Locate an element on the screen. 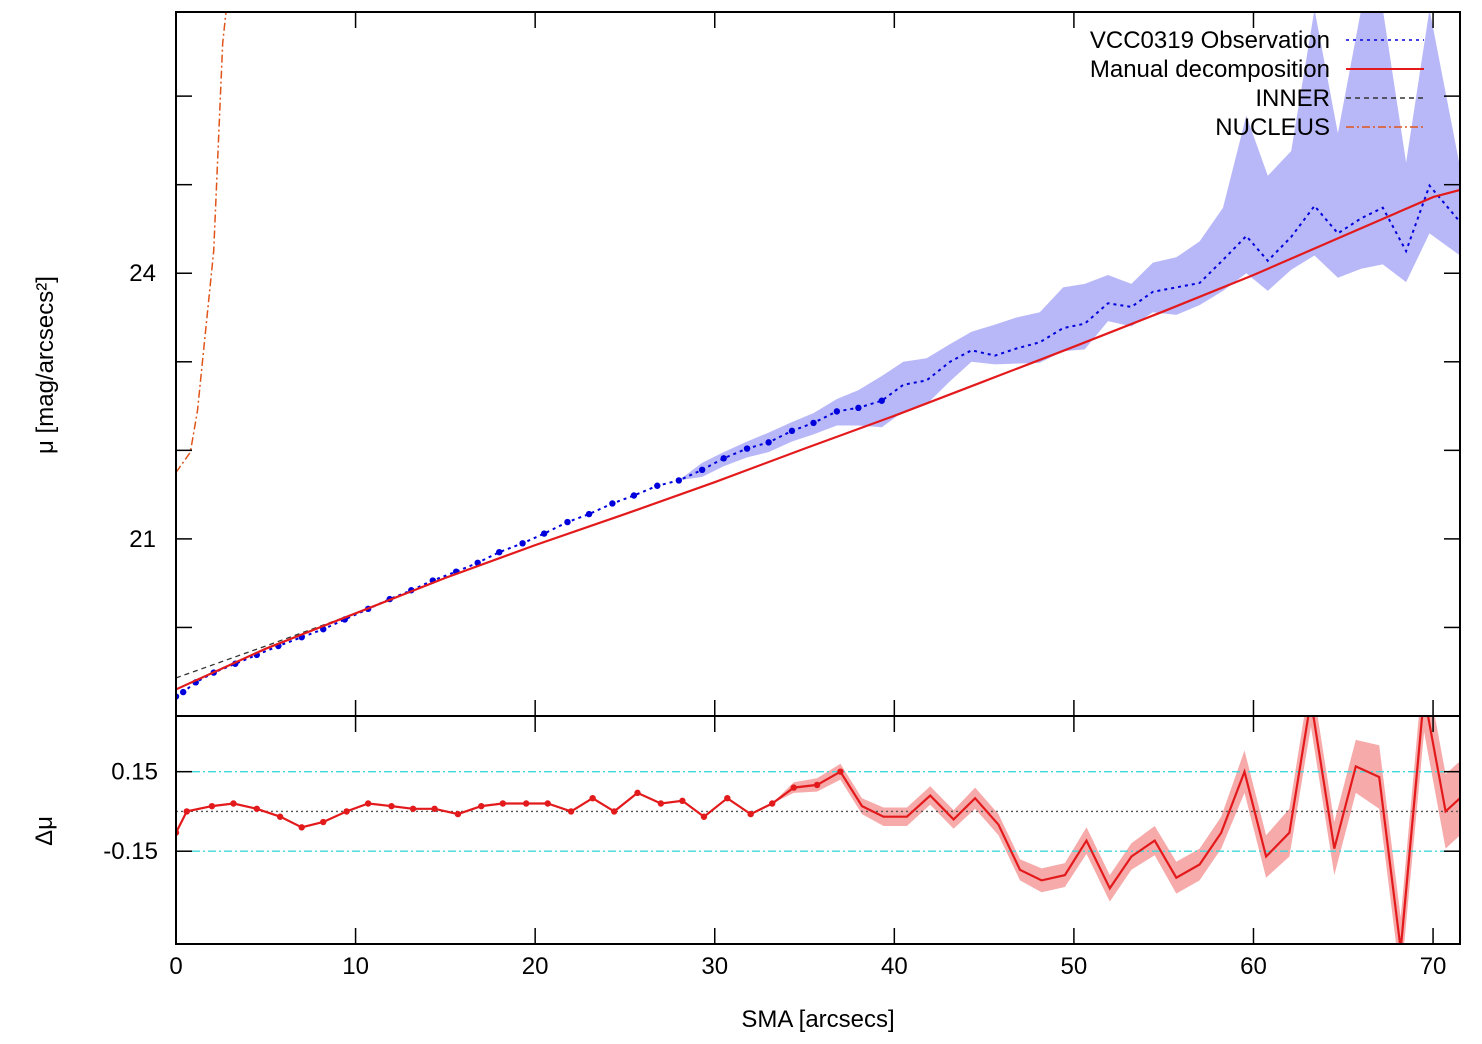 Image resolution: width=1482 pixels, height=1044 pixels. x-tick-label: 10 is located at coordinates (355, 966).